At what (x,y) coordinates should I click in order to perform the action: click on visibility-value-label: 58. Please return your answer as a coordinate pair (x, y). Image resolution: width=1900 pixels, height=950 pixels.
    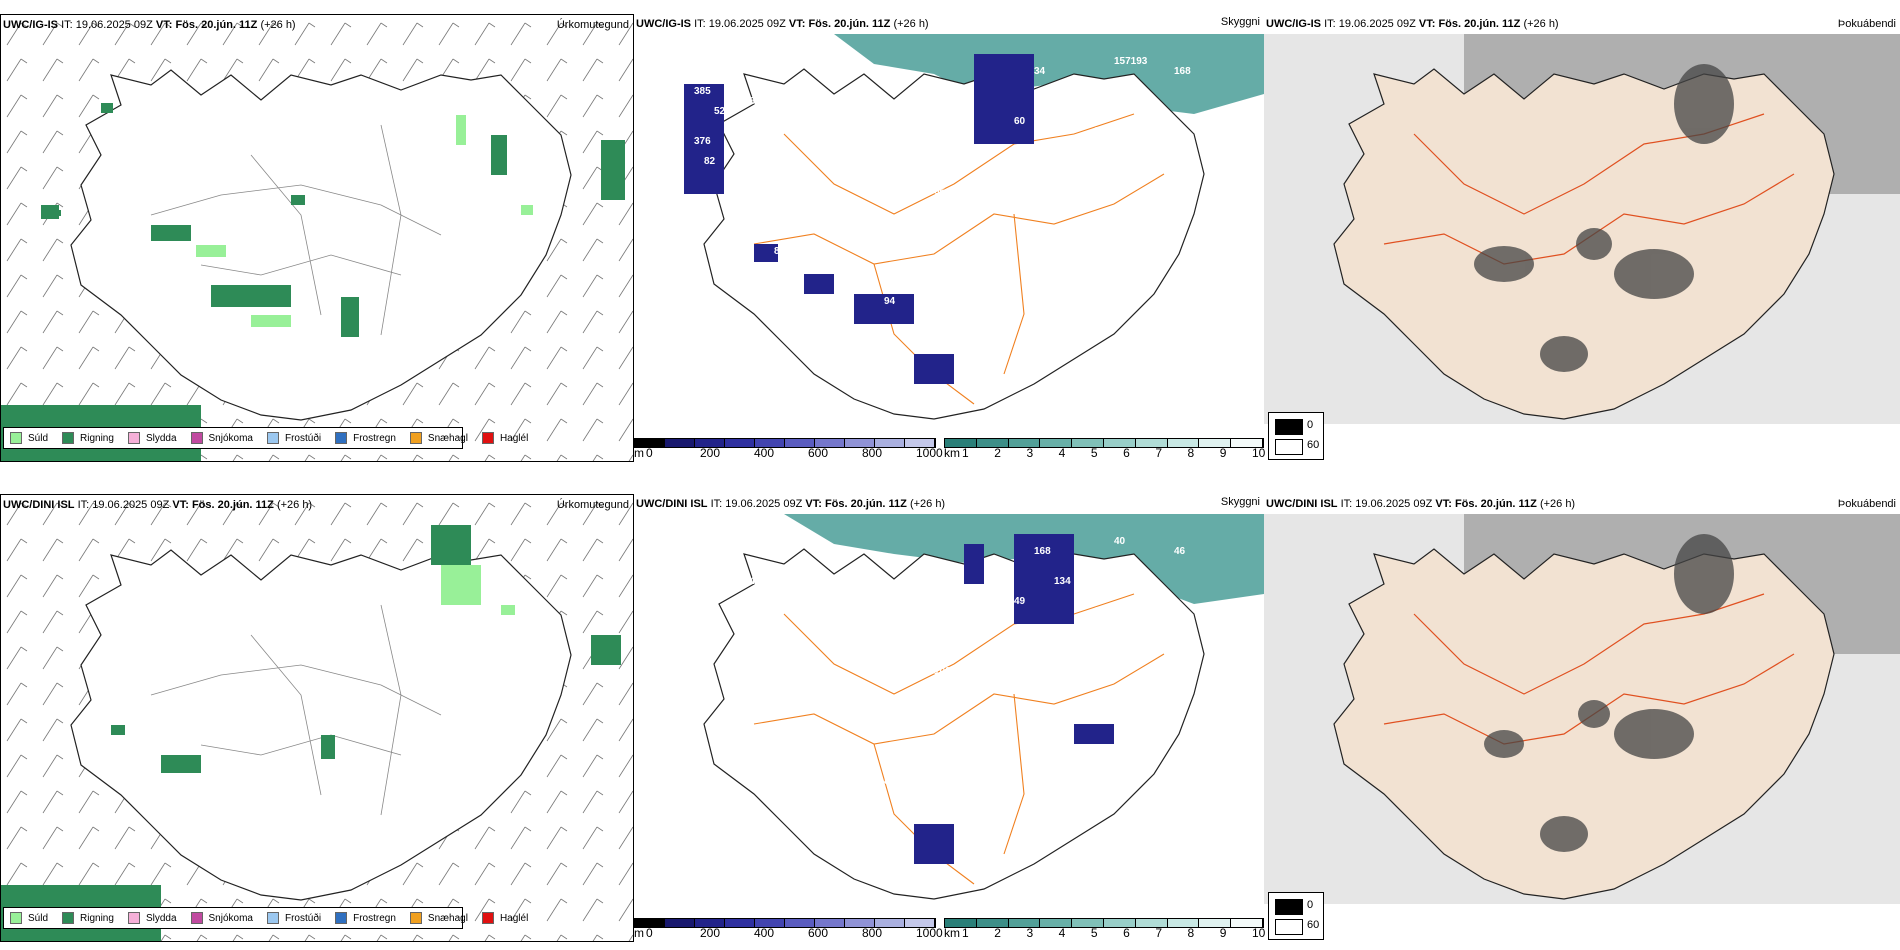
    Looking at the image, I should click on (900, 361).